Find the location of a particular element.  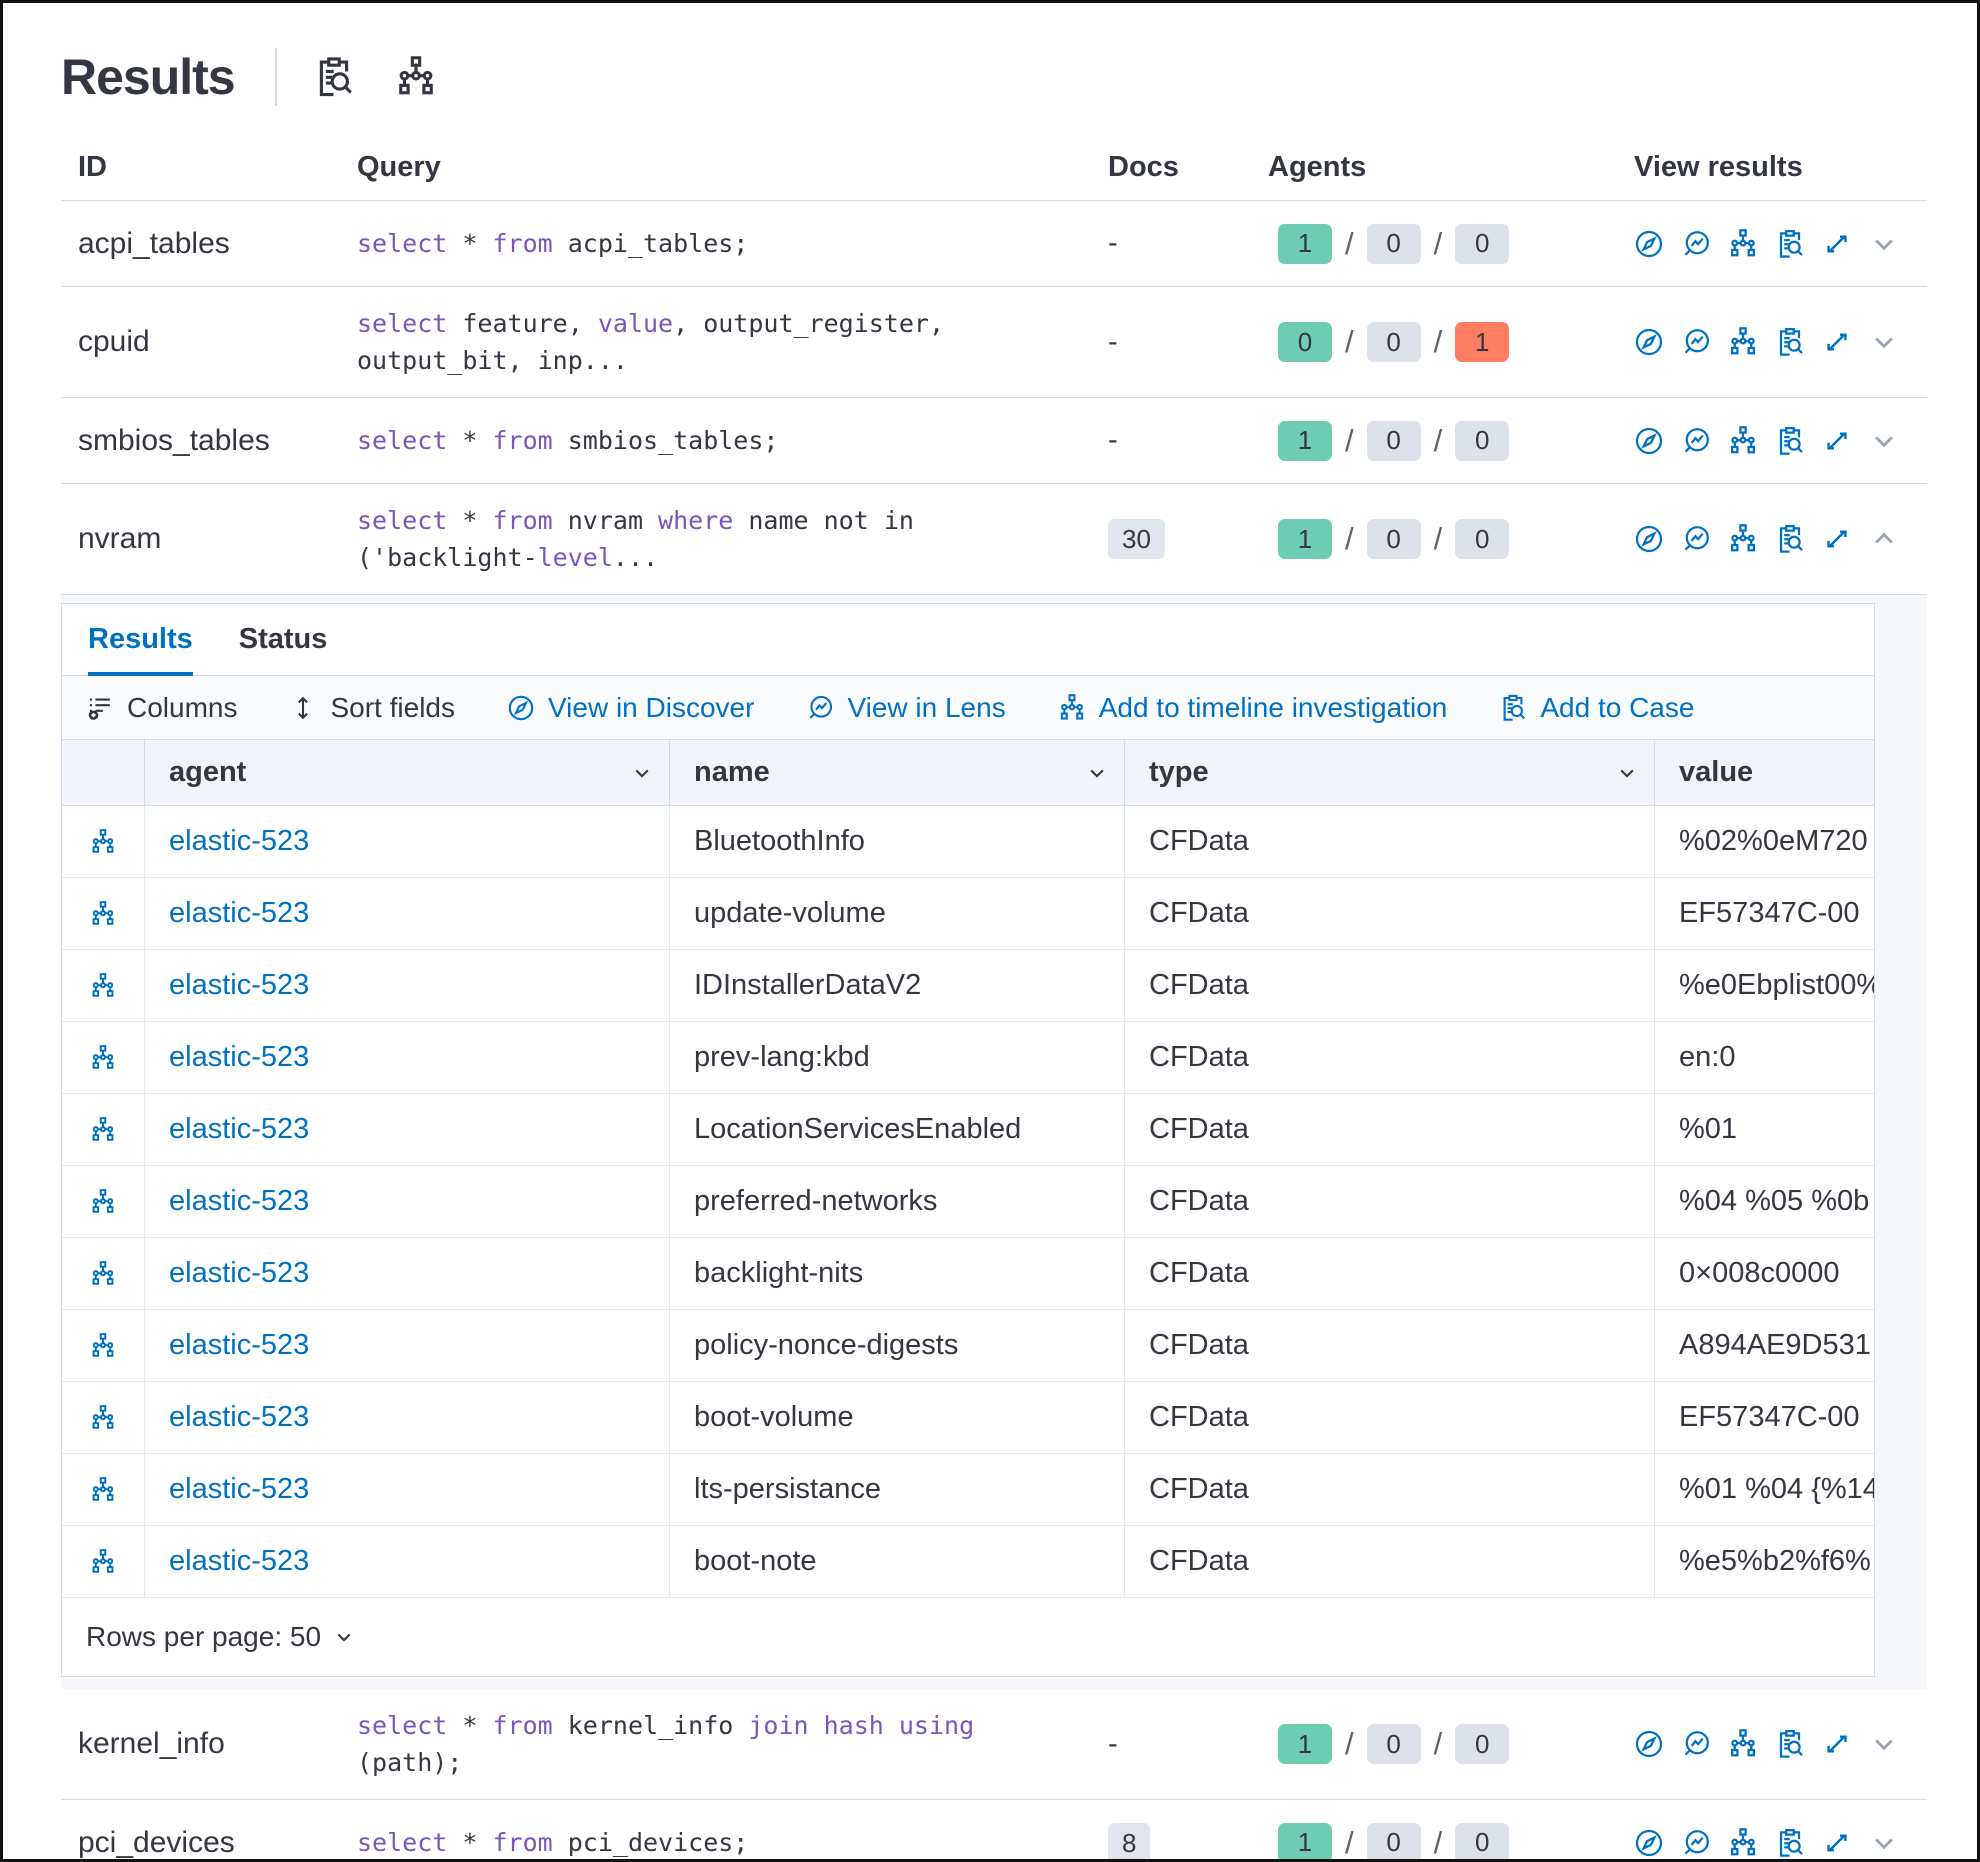

cell-type: CFData is located at coordinates (1389, 914).